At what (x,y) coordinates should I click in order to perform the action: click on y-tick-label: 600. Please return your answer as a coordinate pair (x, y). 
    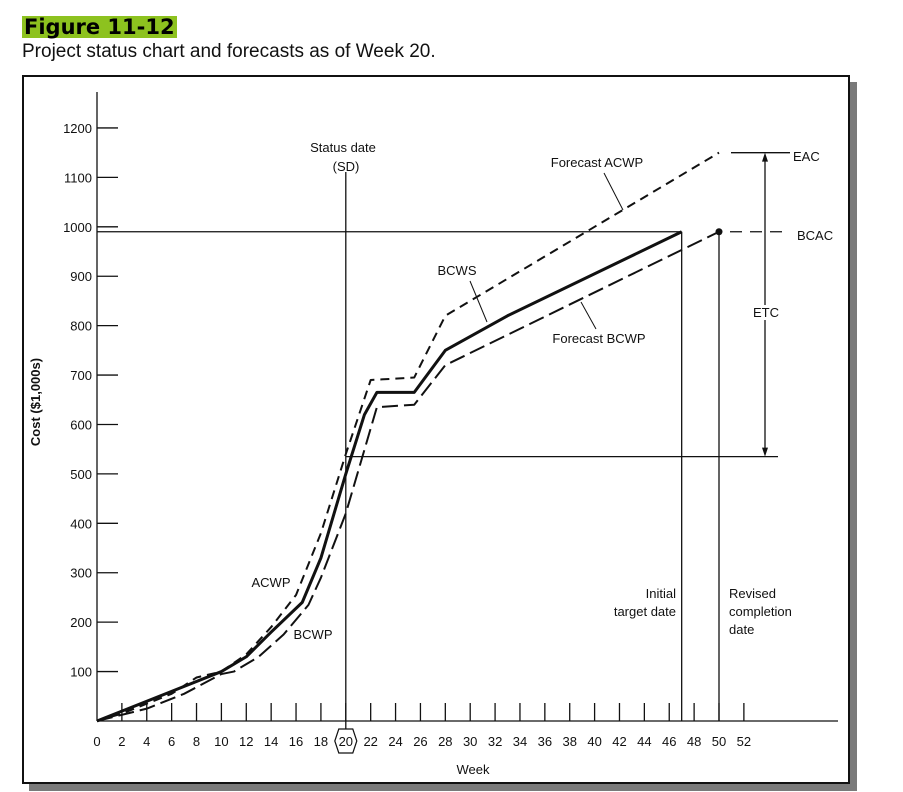
    Looking at the image, I should click on (81, 424).